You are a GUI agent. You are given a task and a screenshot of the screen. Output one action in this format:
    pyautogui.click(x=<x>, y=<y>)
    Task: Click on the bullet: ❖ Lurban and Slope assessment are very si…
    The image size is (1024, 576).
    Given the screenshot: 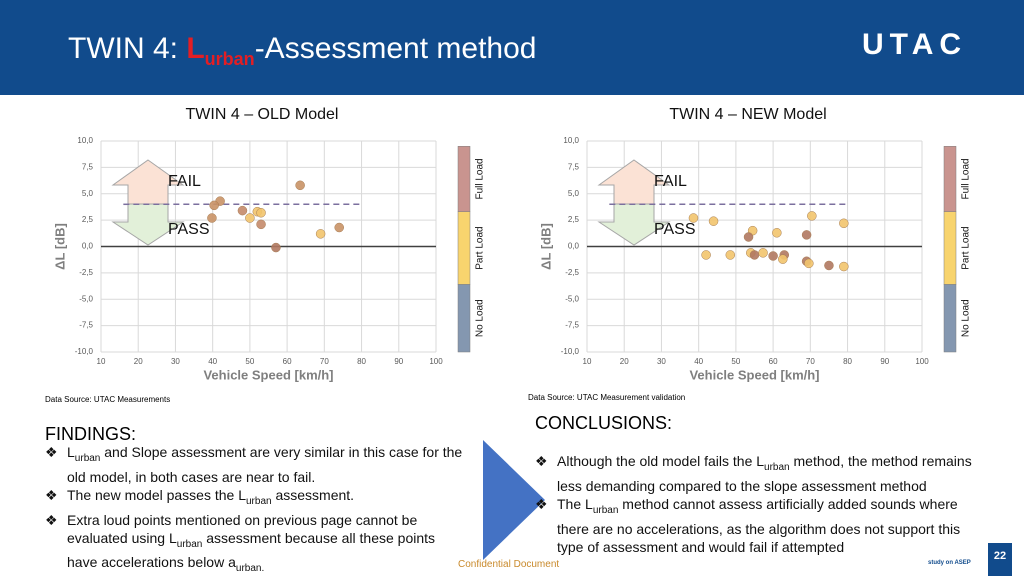 What is the action you would take?
    pyautogui.click(x=255, y=464)
    